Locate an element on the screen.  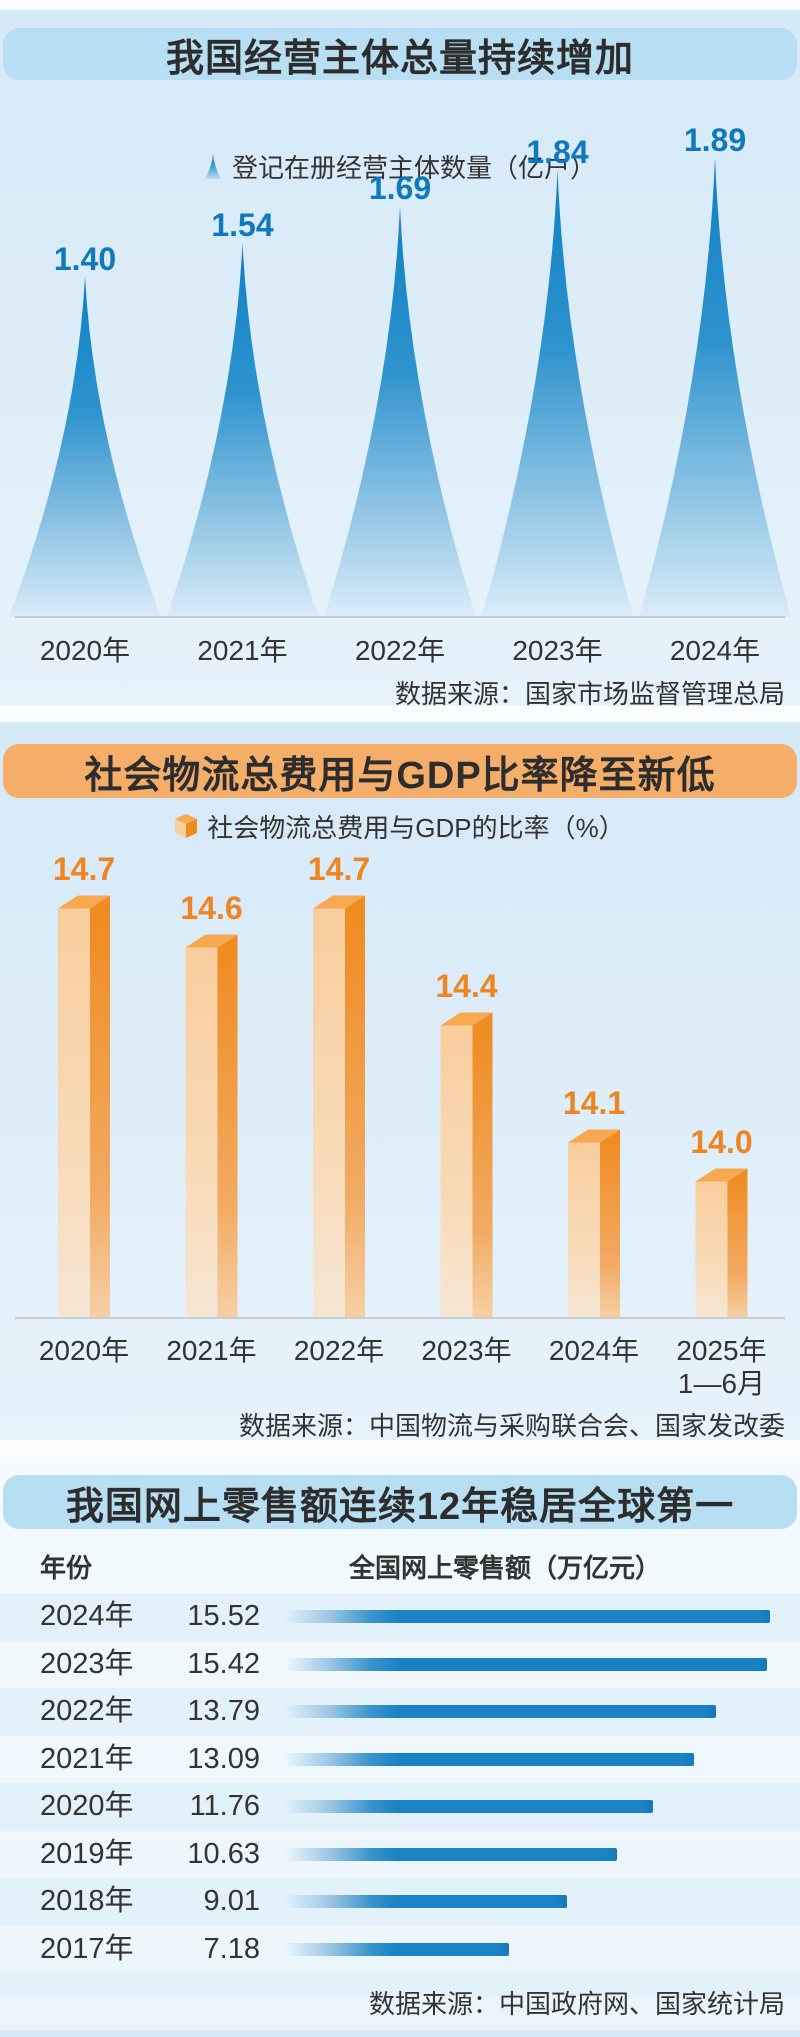
table-row: 2019年 10.63 is located at coordinates (400, 1855).